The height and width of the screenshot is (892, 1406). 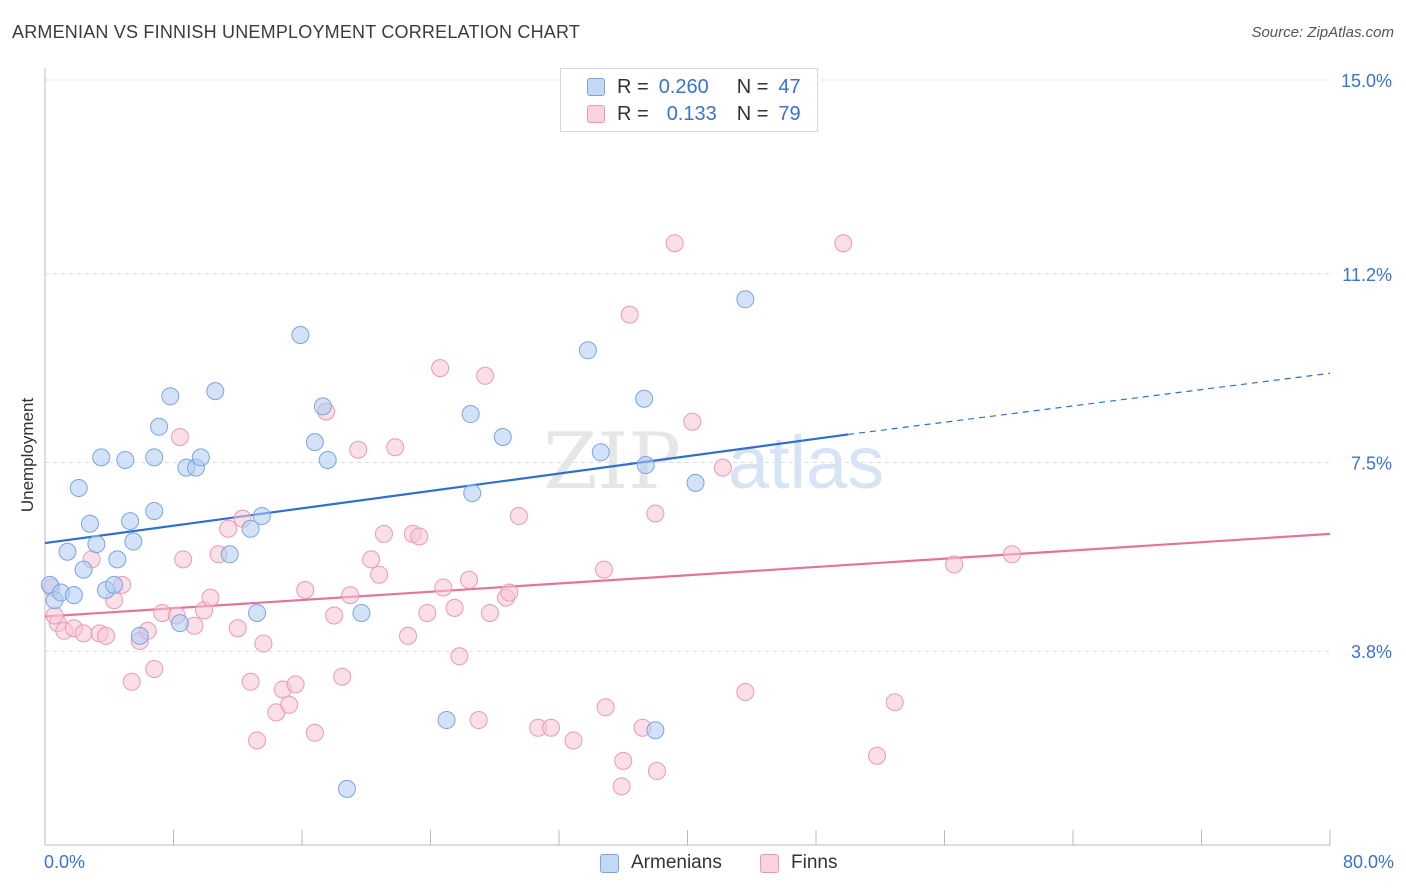 What do you see at coordinates (1322, 32) in the screenshot?
I see `source-label: Source: ZipAtlas.com` at bounding box center [1322, 32].